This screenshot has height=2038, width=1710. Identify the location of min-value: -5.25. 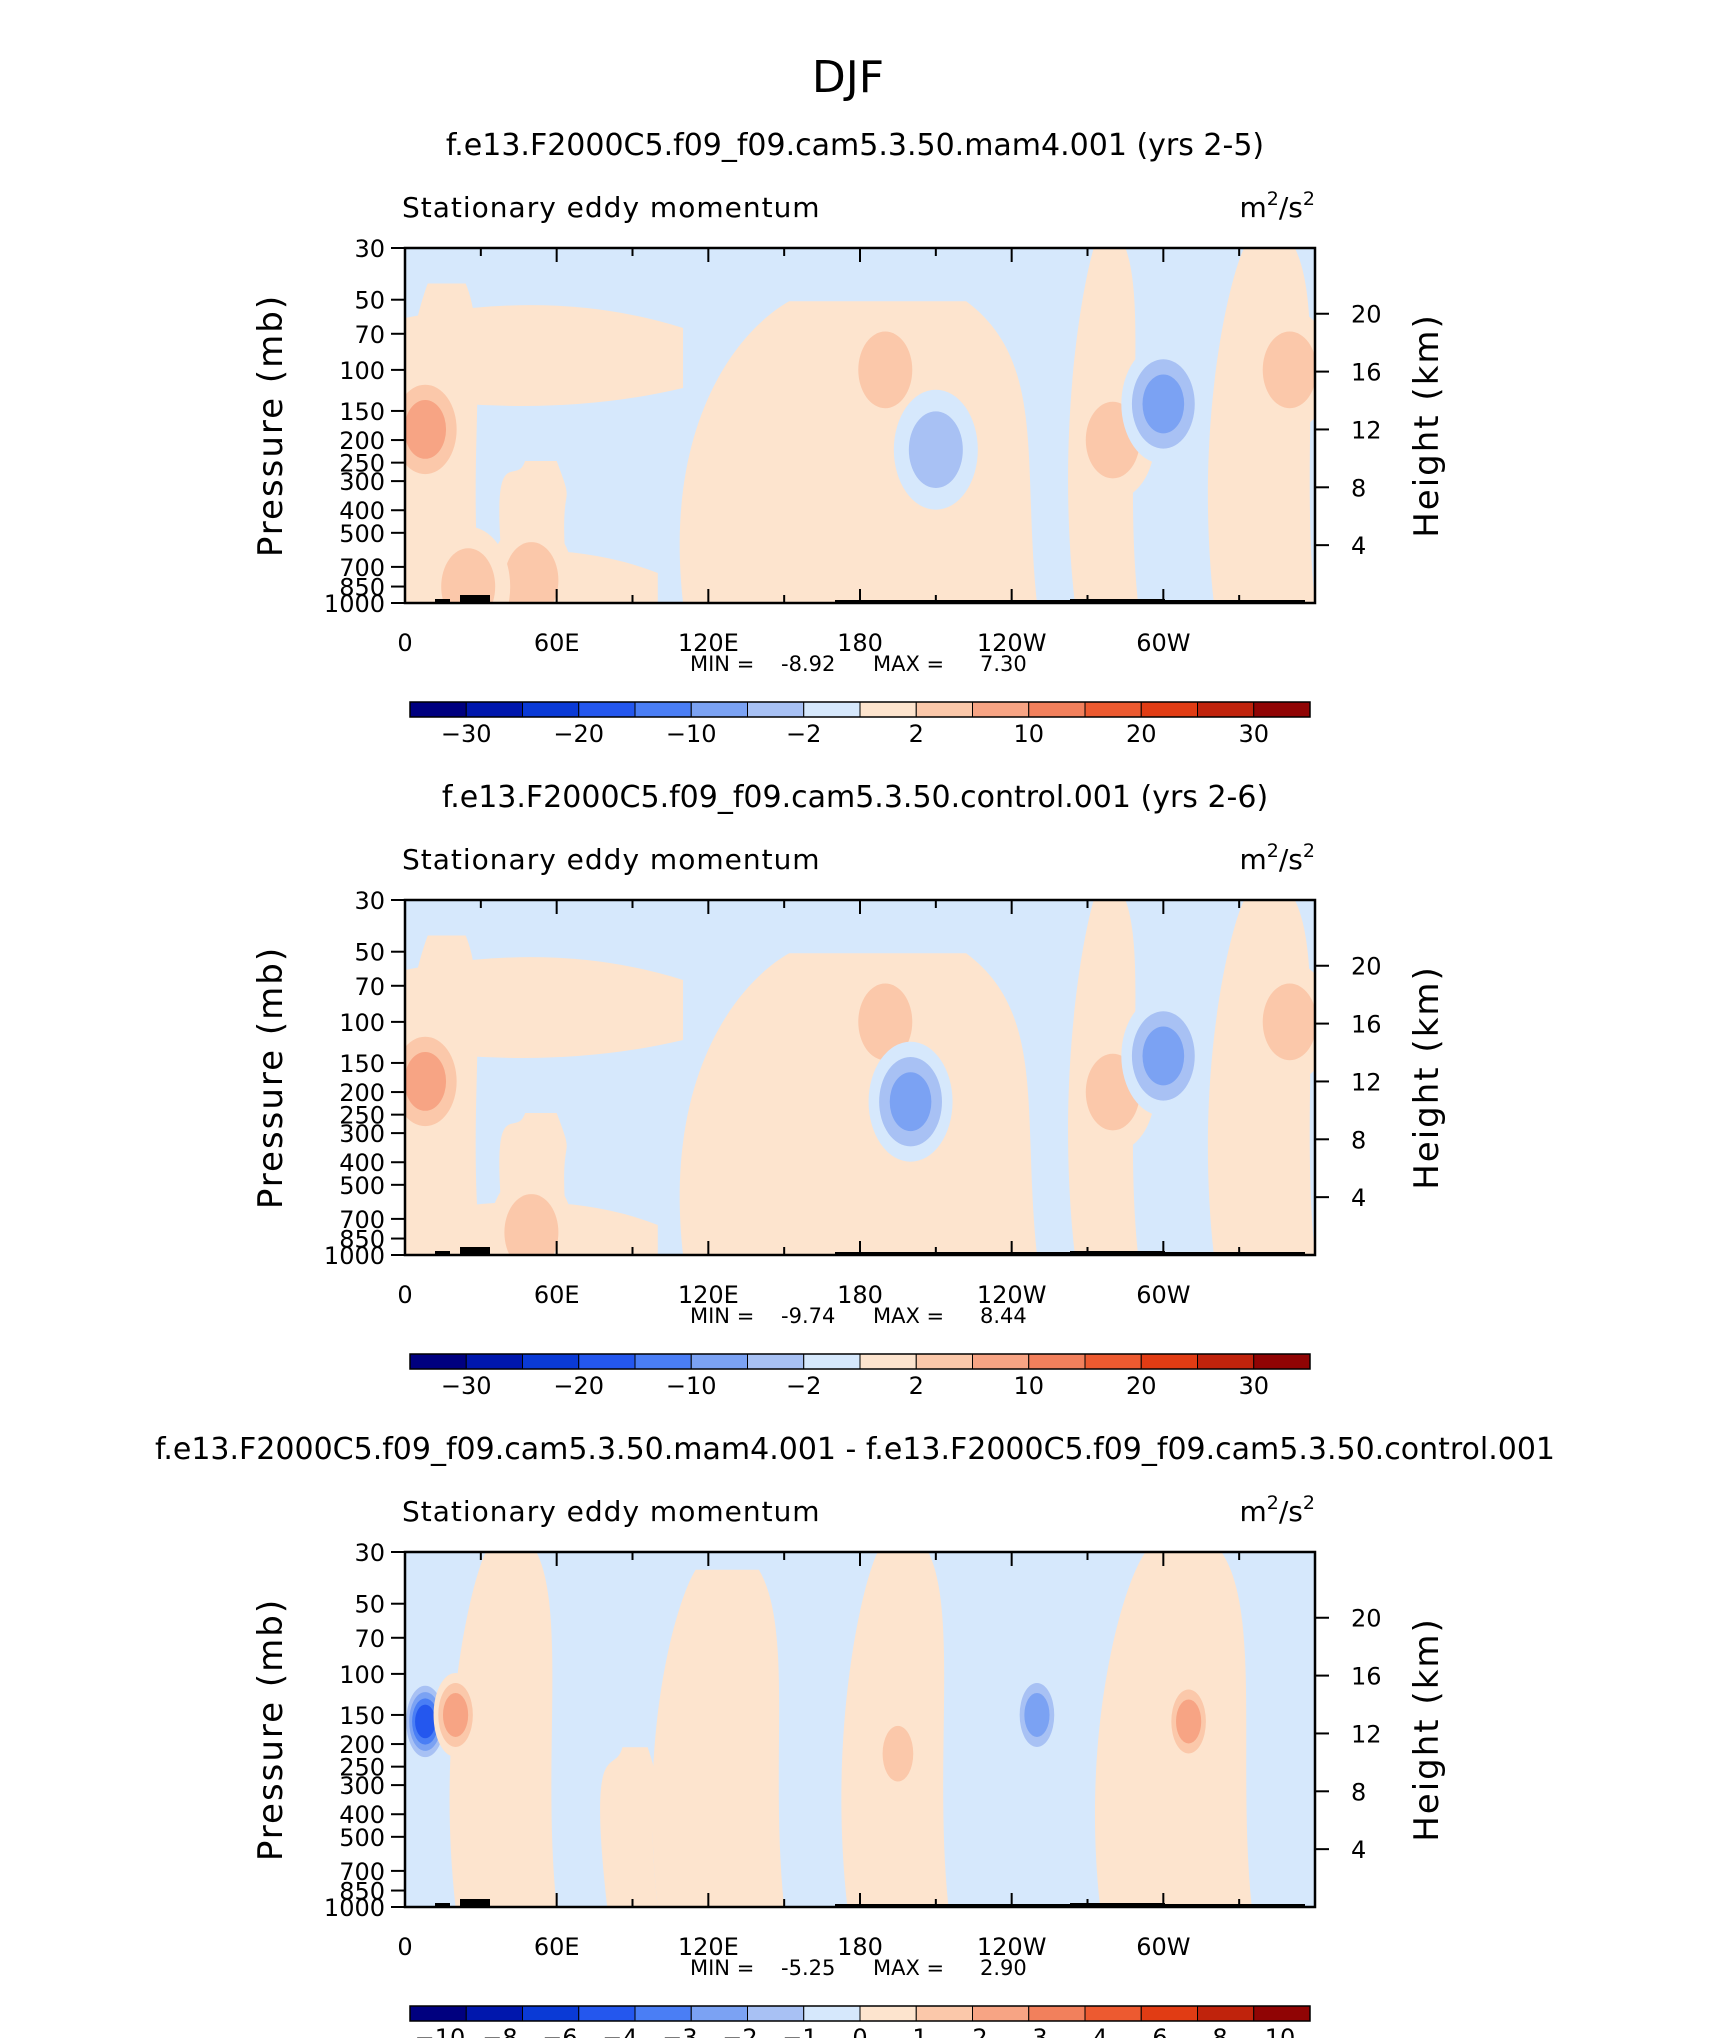
(808, 1968).